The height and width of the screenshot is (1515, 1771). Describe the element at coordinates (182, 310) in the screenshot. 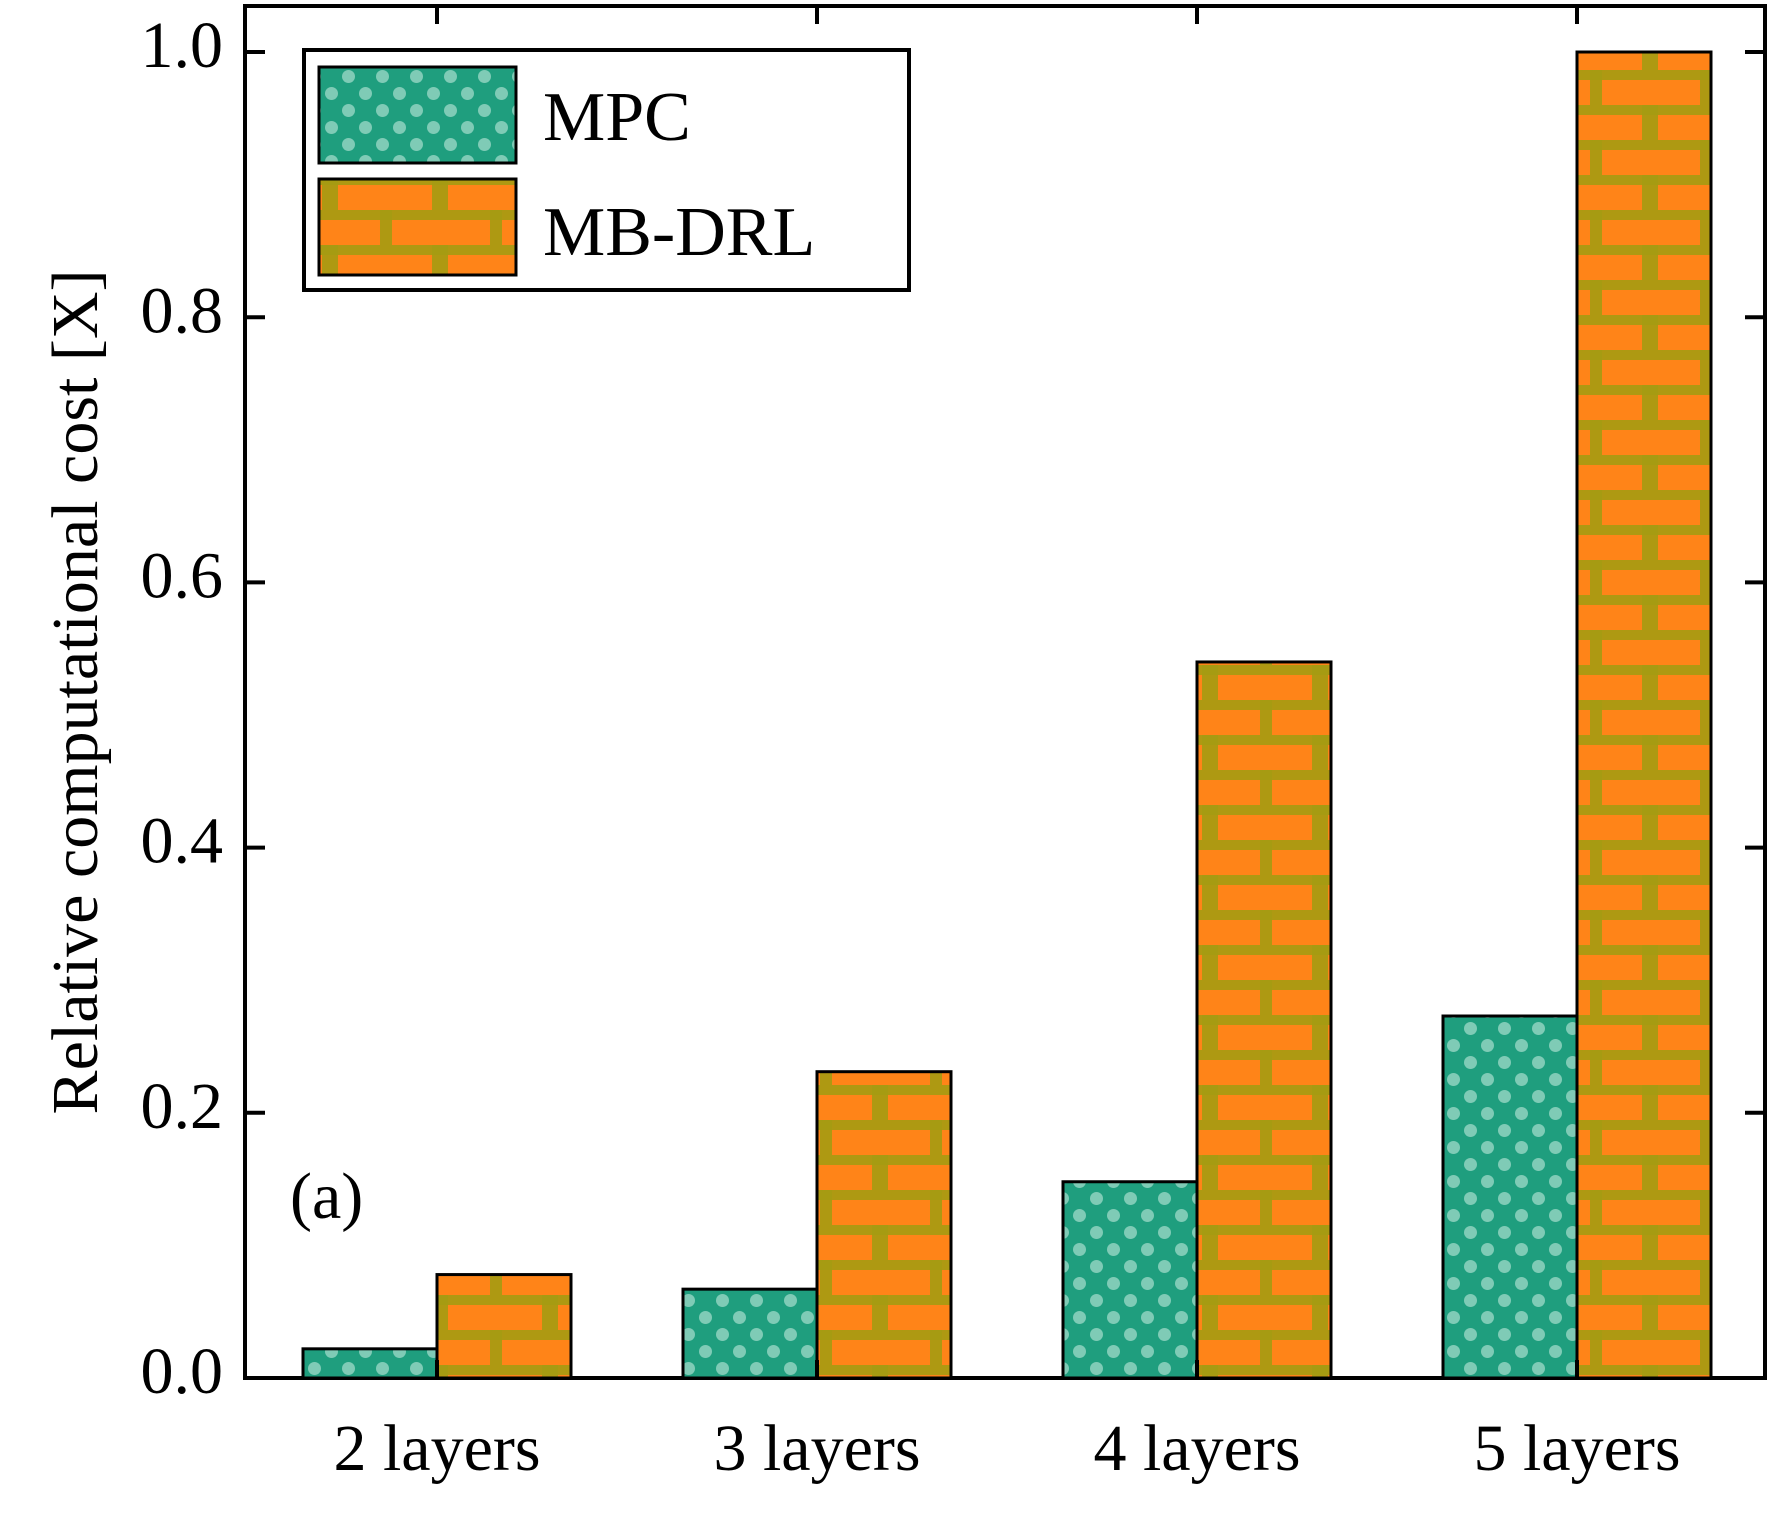

I see `y-tick-label: 0.8` at that location.